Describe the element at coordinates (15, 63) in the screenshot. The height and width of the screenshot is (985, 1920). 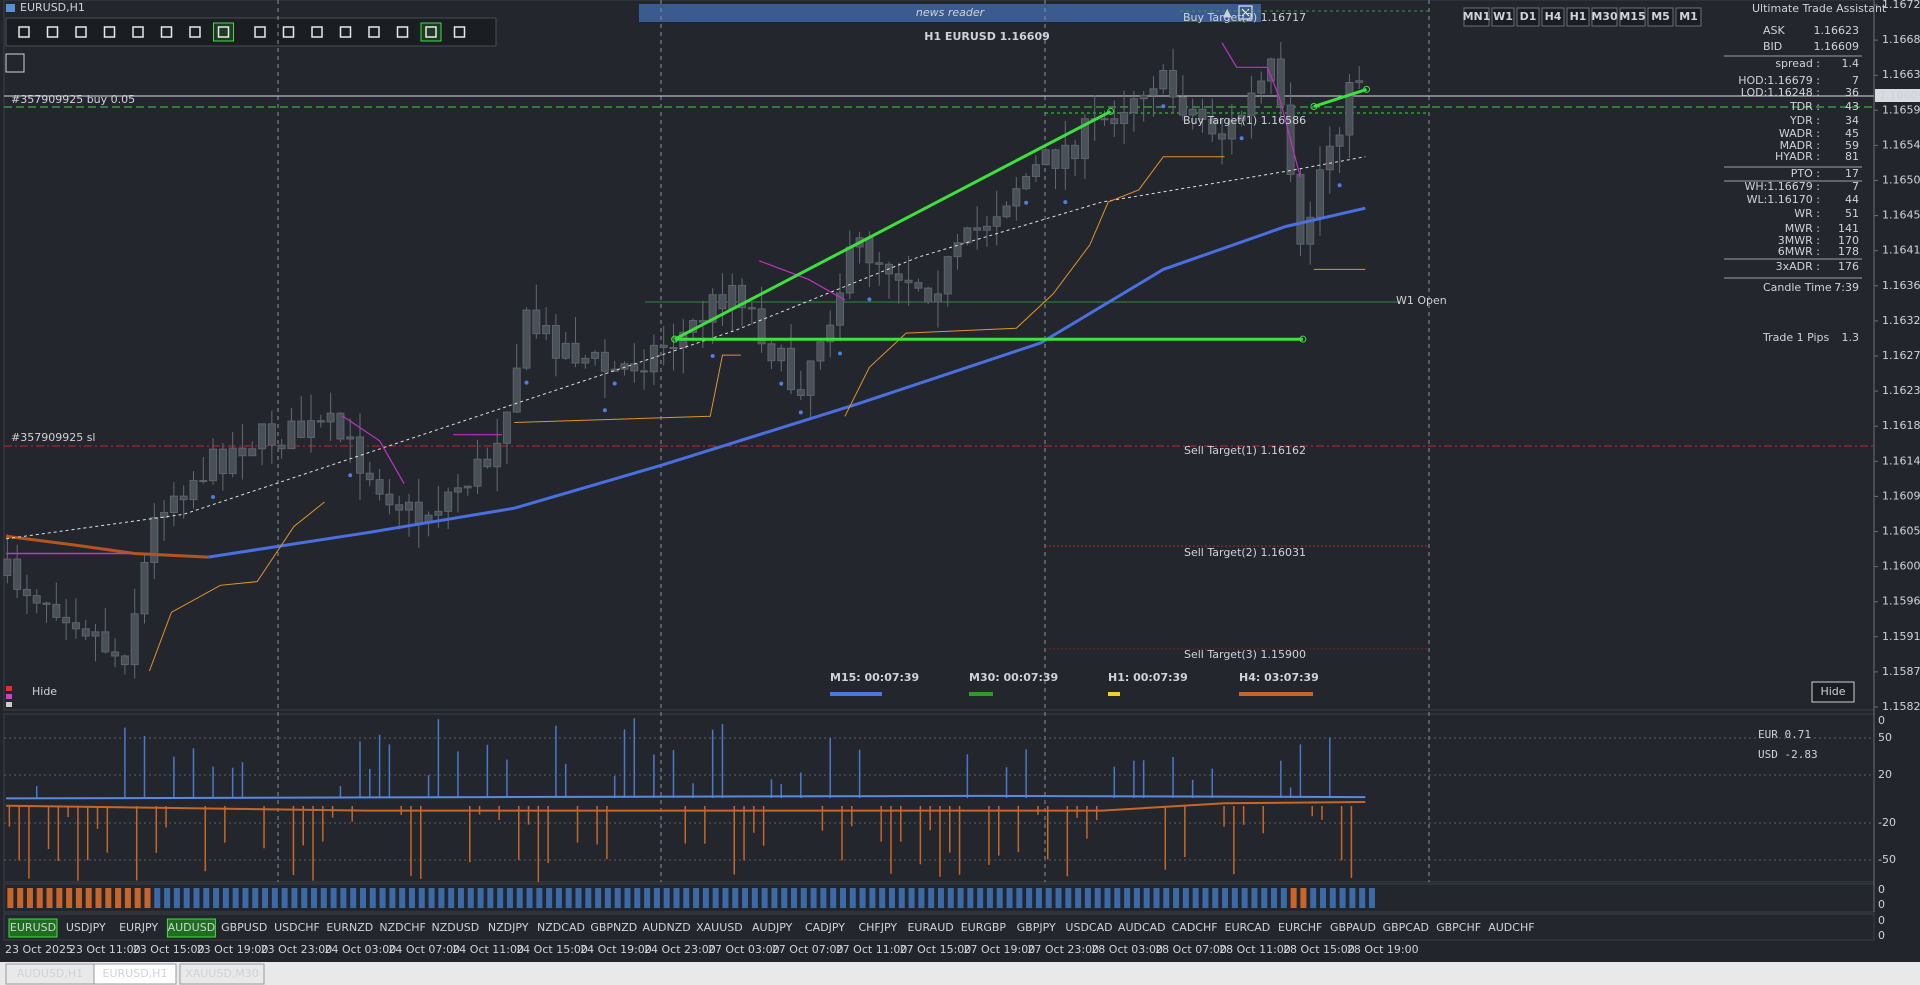
I see `one-click-icon` at that location.